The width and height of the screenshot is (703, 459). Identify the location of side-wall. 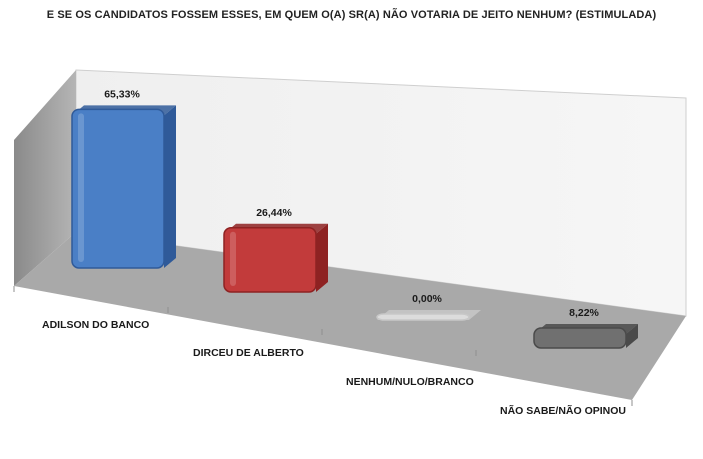
(45, 178).